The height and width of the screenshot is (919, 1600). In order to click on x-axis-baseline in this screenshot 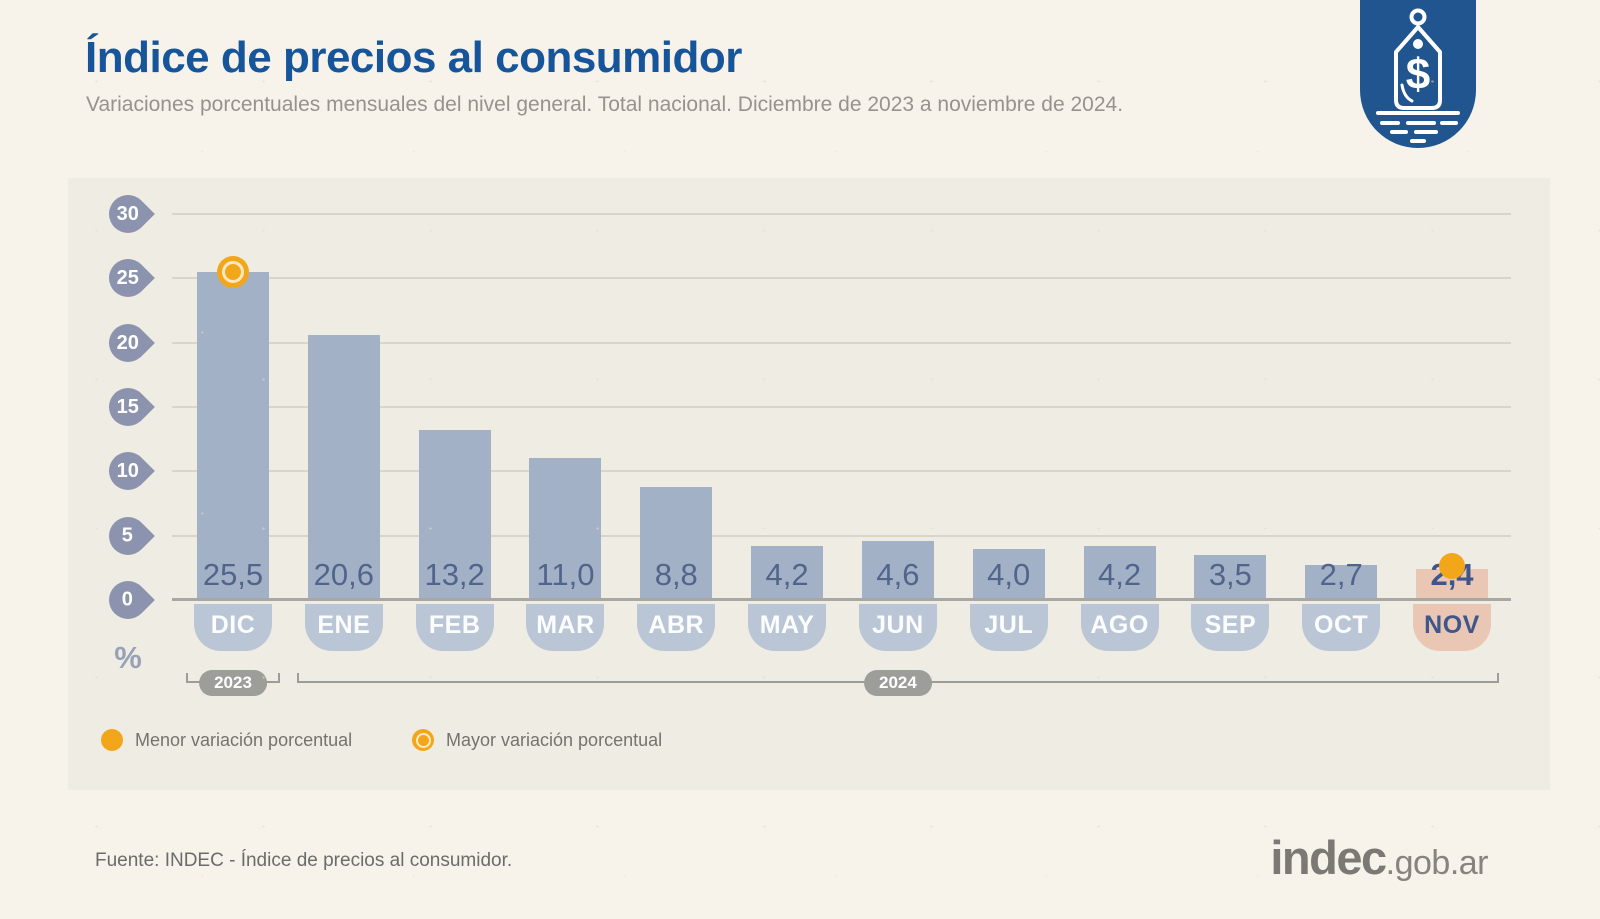, I will do `click(841, 599)`.